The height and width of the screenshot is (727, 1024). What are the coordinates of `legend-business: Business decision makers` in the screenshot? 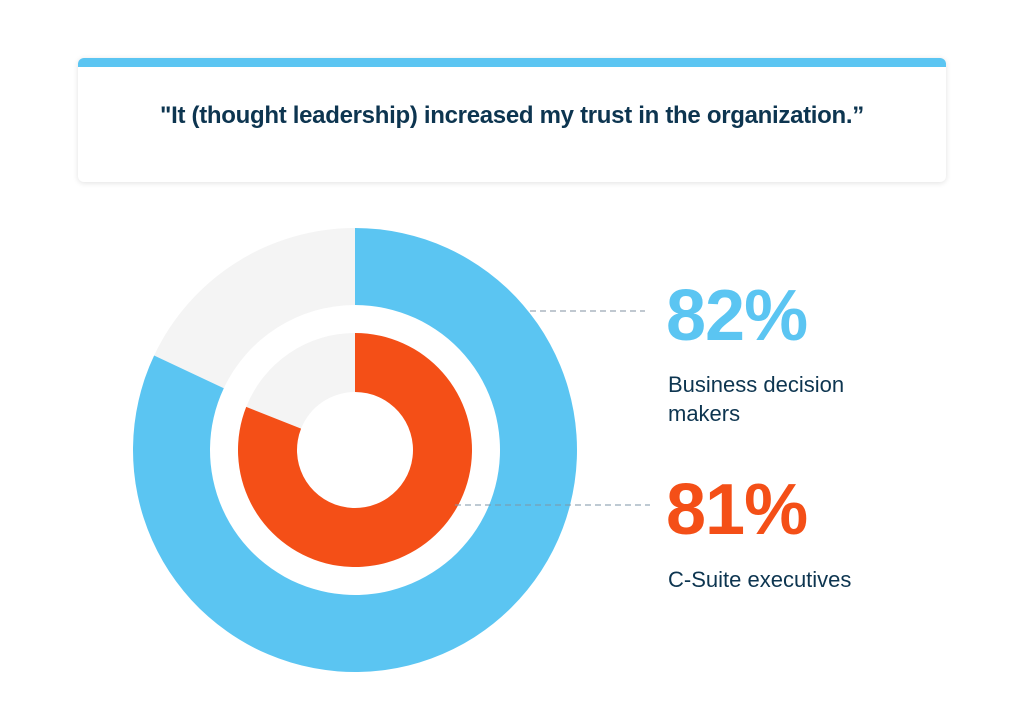 It's located at (756, 399).